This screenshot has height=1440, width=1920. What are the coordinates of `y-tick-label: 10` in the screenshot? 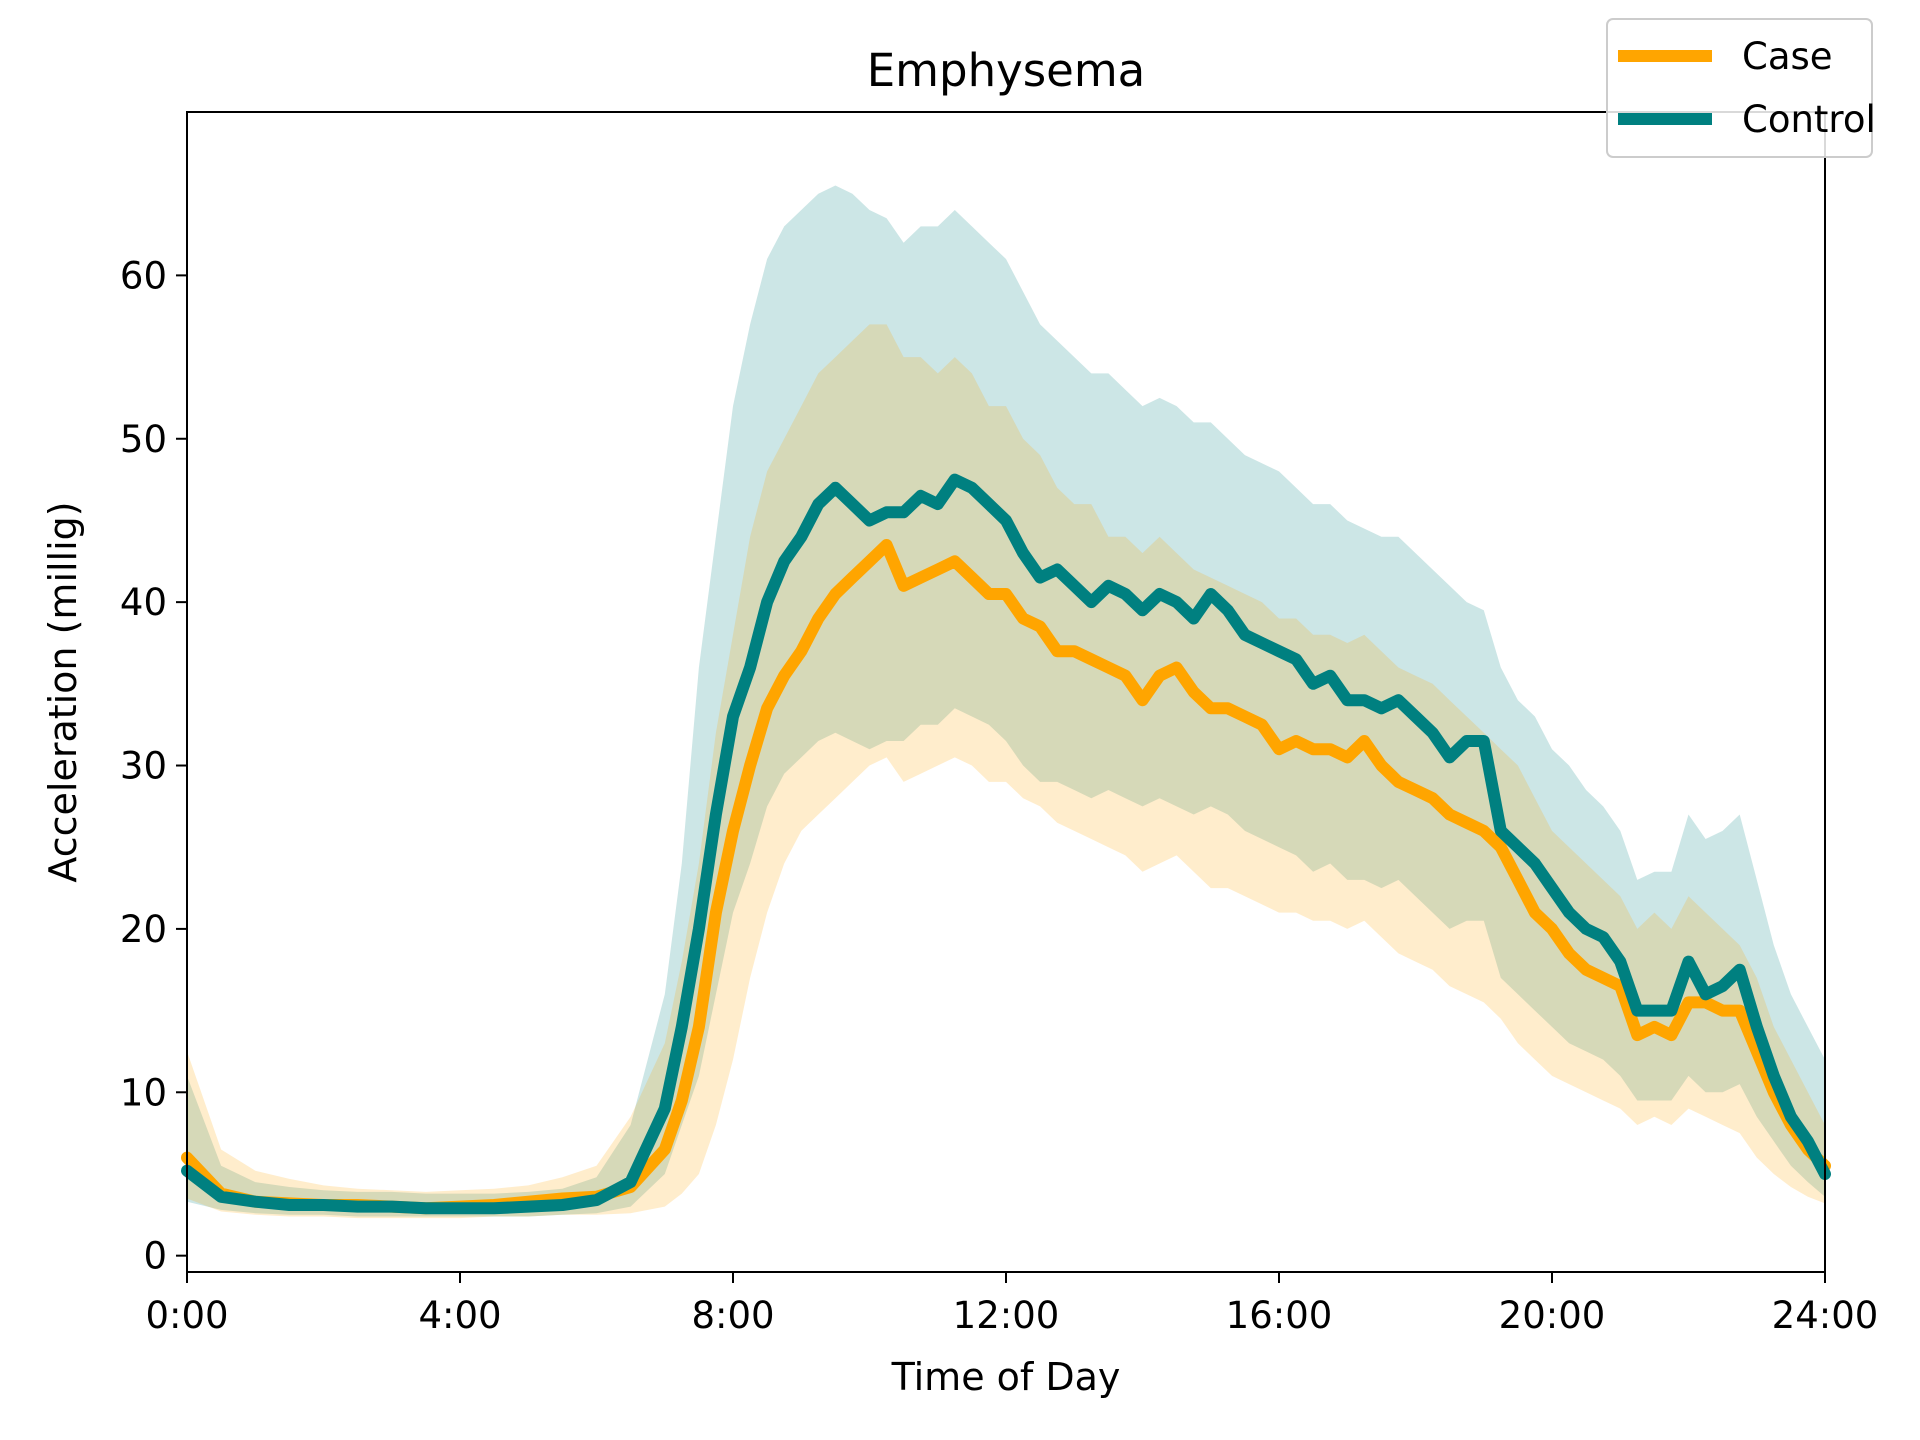 It's located at (143, 1092).